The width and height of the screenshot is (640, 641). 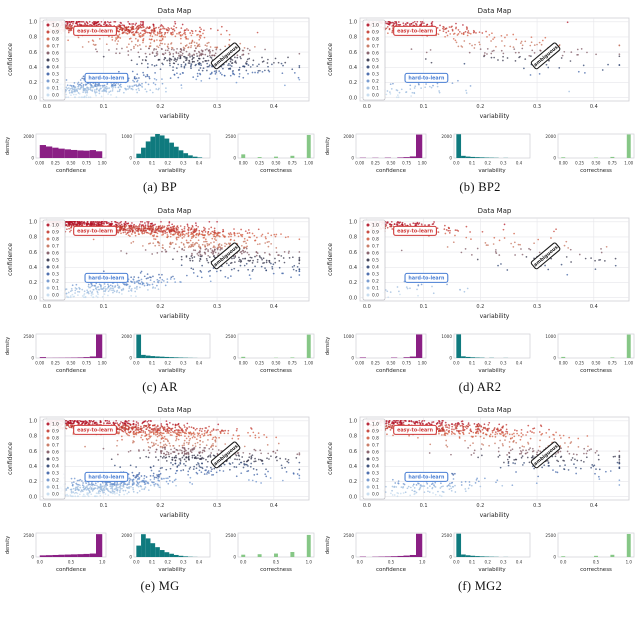 What do you see at coordinates (8, 345) in the screenshot?
I see `svg-text: density` at bounding box center [8, 345].